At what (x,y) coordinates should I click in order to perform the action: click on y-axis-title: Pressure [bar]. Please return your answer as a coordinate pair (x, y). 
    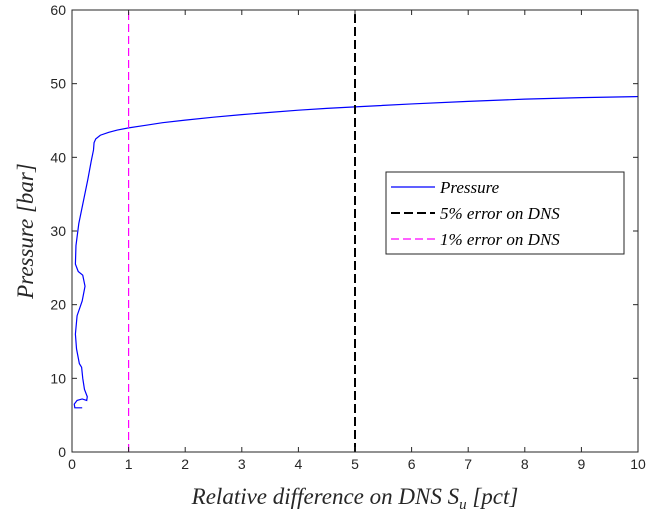
    Looking at the image, I should click on (25, 231).